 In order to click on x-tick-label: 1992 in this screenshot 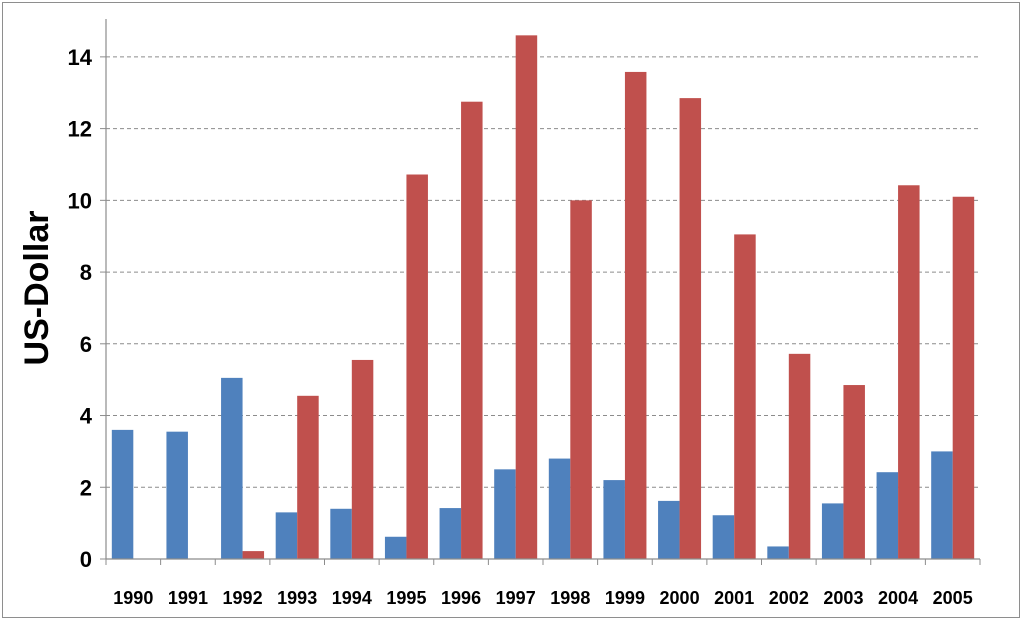, I will do `click(243, 598)`.